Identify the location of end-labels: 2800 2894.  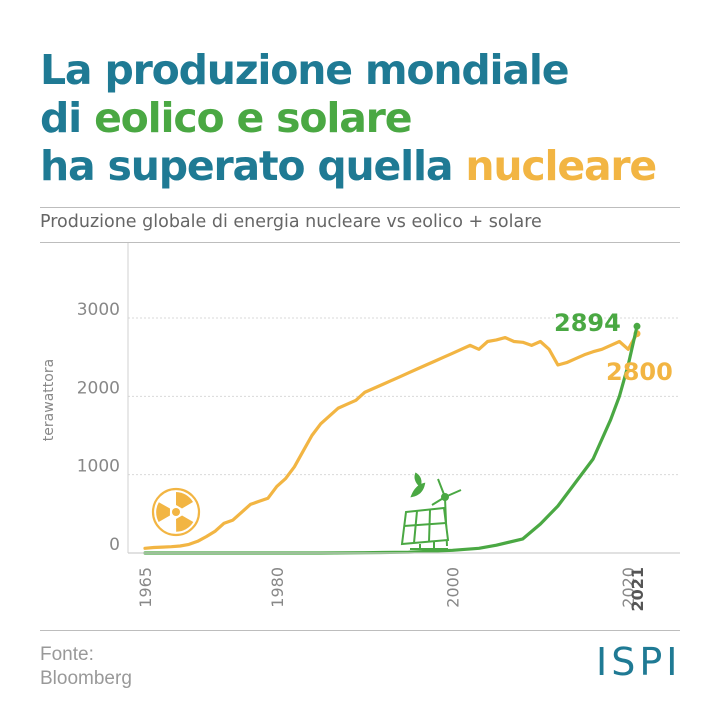
(613, 347).